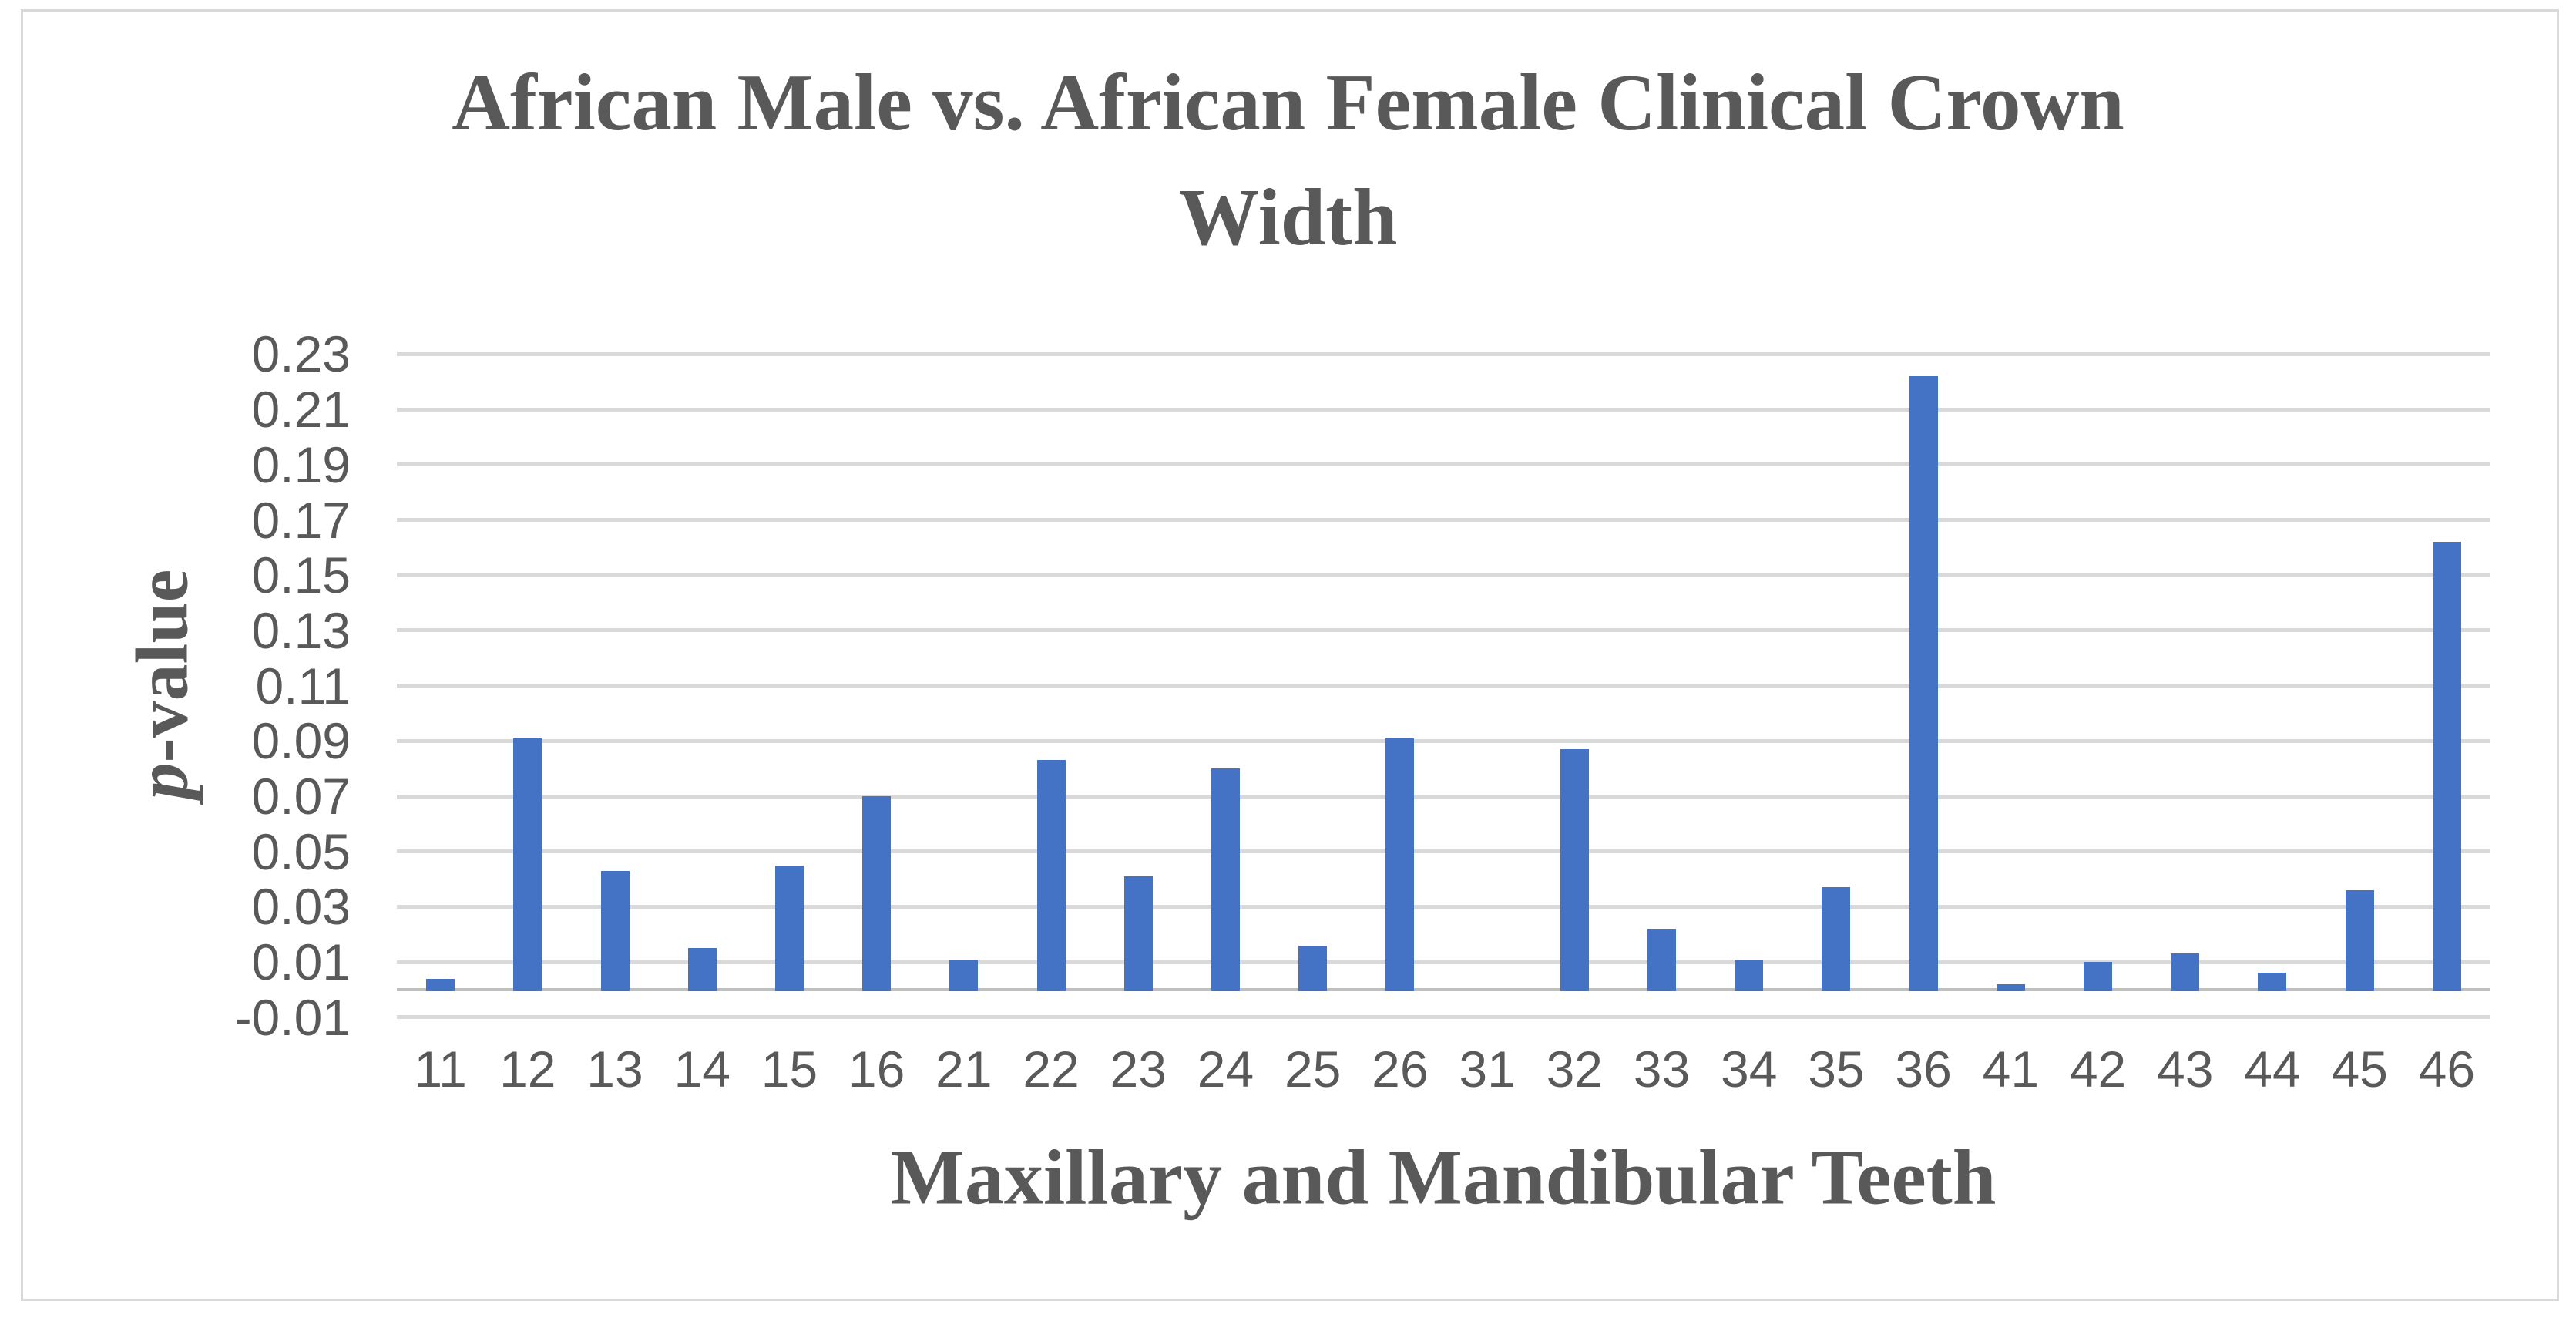  Describe the element at coordinates (292, 1017) in the screenshot. I see `y-tick-label: -0.01` at that location.